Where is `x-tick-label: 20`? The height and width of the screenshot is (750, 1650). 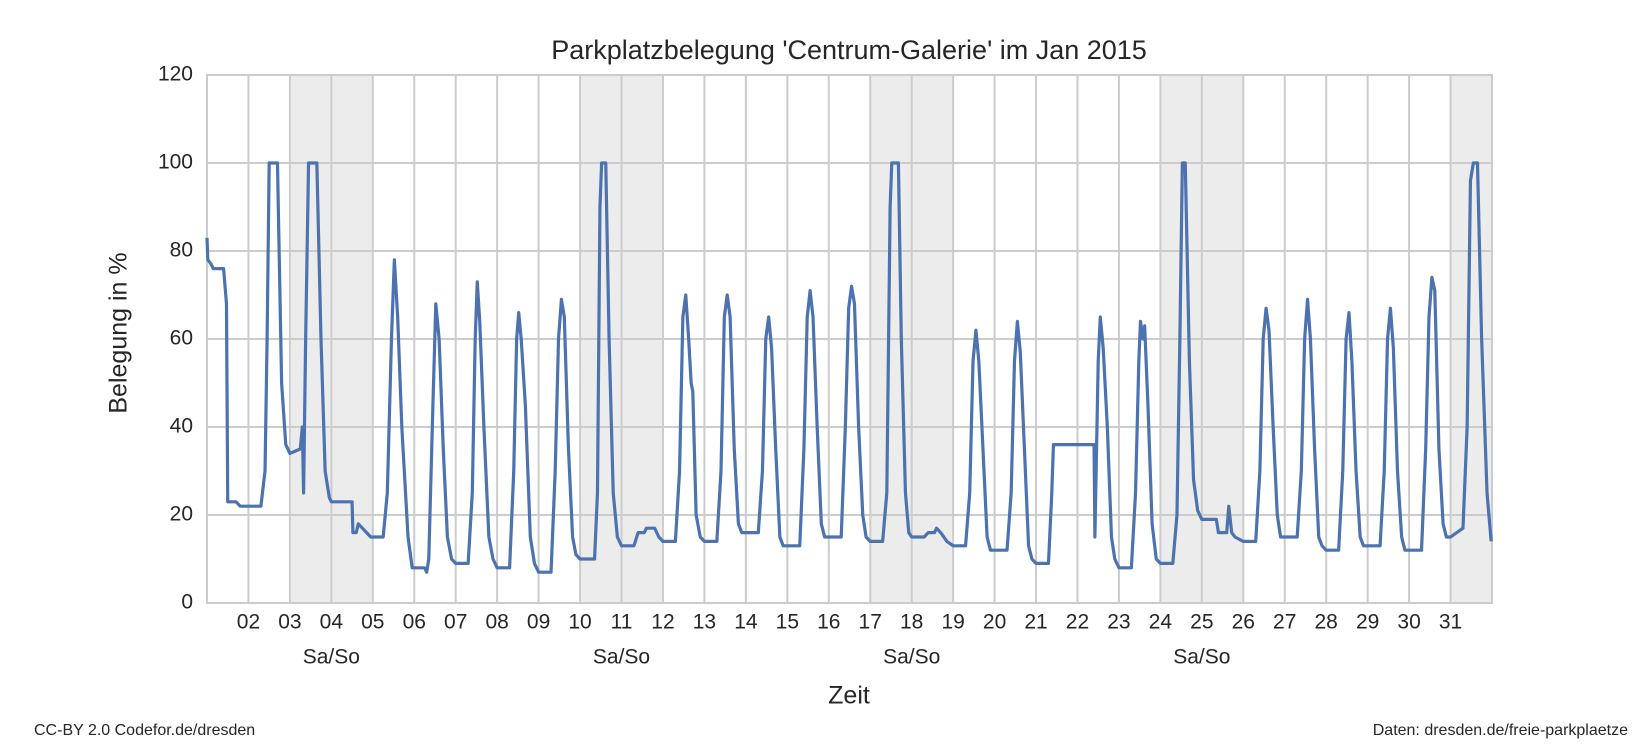
x-tick-label: 20 is located at coordinates (994, 622).